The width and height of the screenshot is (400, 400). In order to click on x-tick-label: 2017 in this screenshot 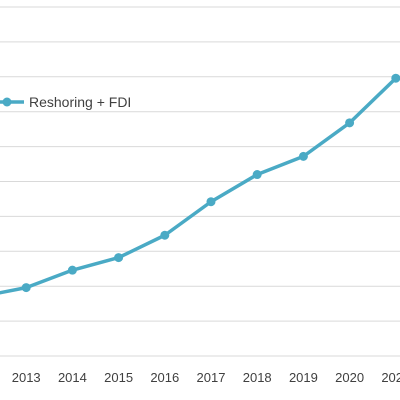, I will do `click(211, 377)`.